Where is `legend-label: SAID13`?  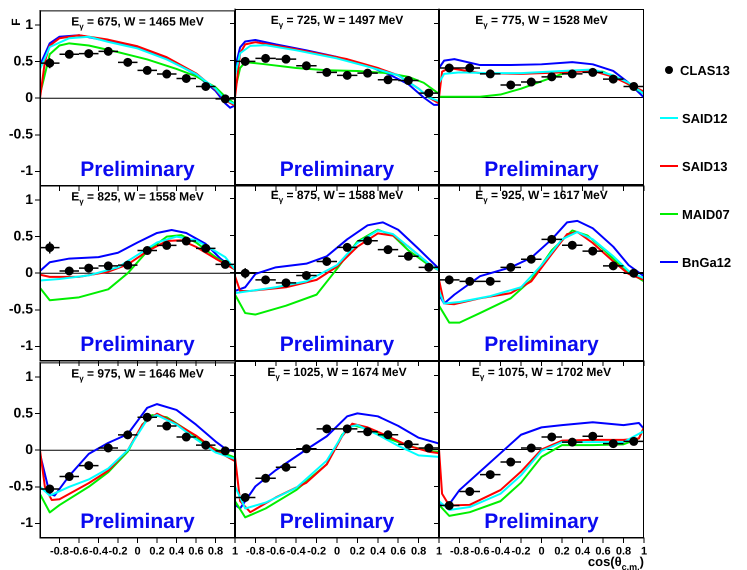 legend-label: SAID13 is located at coordinates (705, 166).